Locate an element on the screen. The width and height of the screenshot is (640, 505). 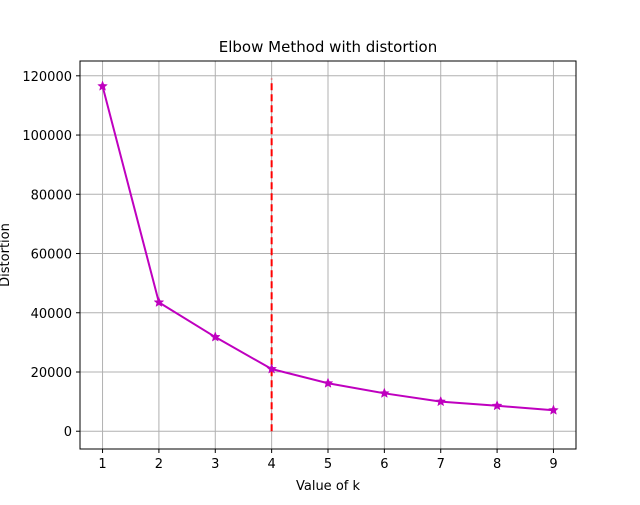
y-tick-label: 120000 is located at coordinates (47, 77).